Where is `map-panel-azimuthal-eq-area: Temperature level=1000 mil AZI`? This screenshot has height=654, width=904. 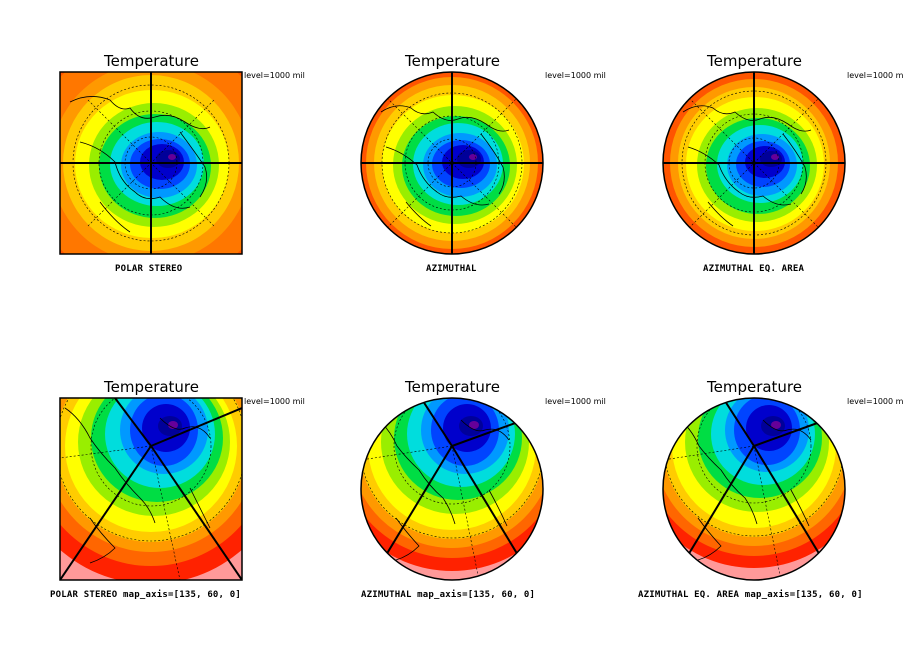 map-panel-azimuthal-eq-area: Temperature level=1000 mil AZI is located at coordinates (783, 160).